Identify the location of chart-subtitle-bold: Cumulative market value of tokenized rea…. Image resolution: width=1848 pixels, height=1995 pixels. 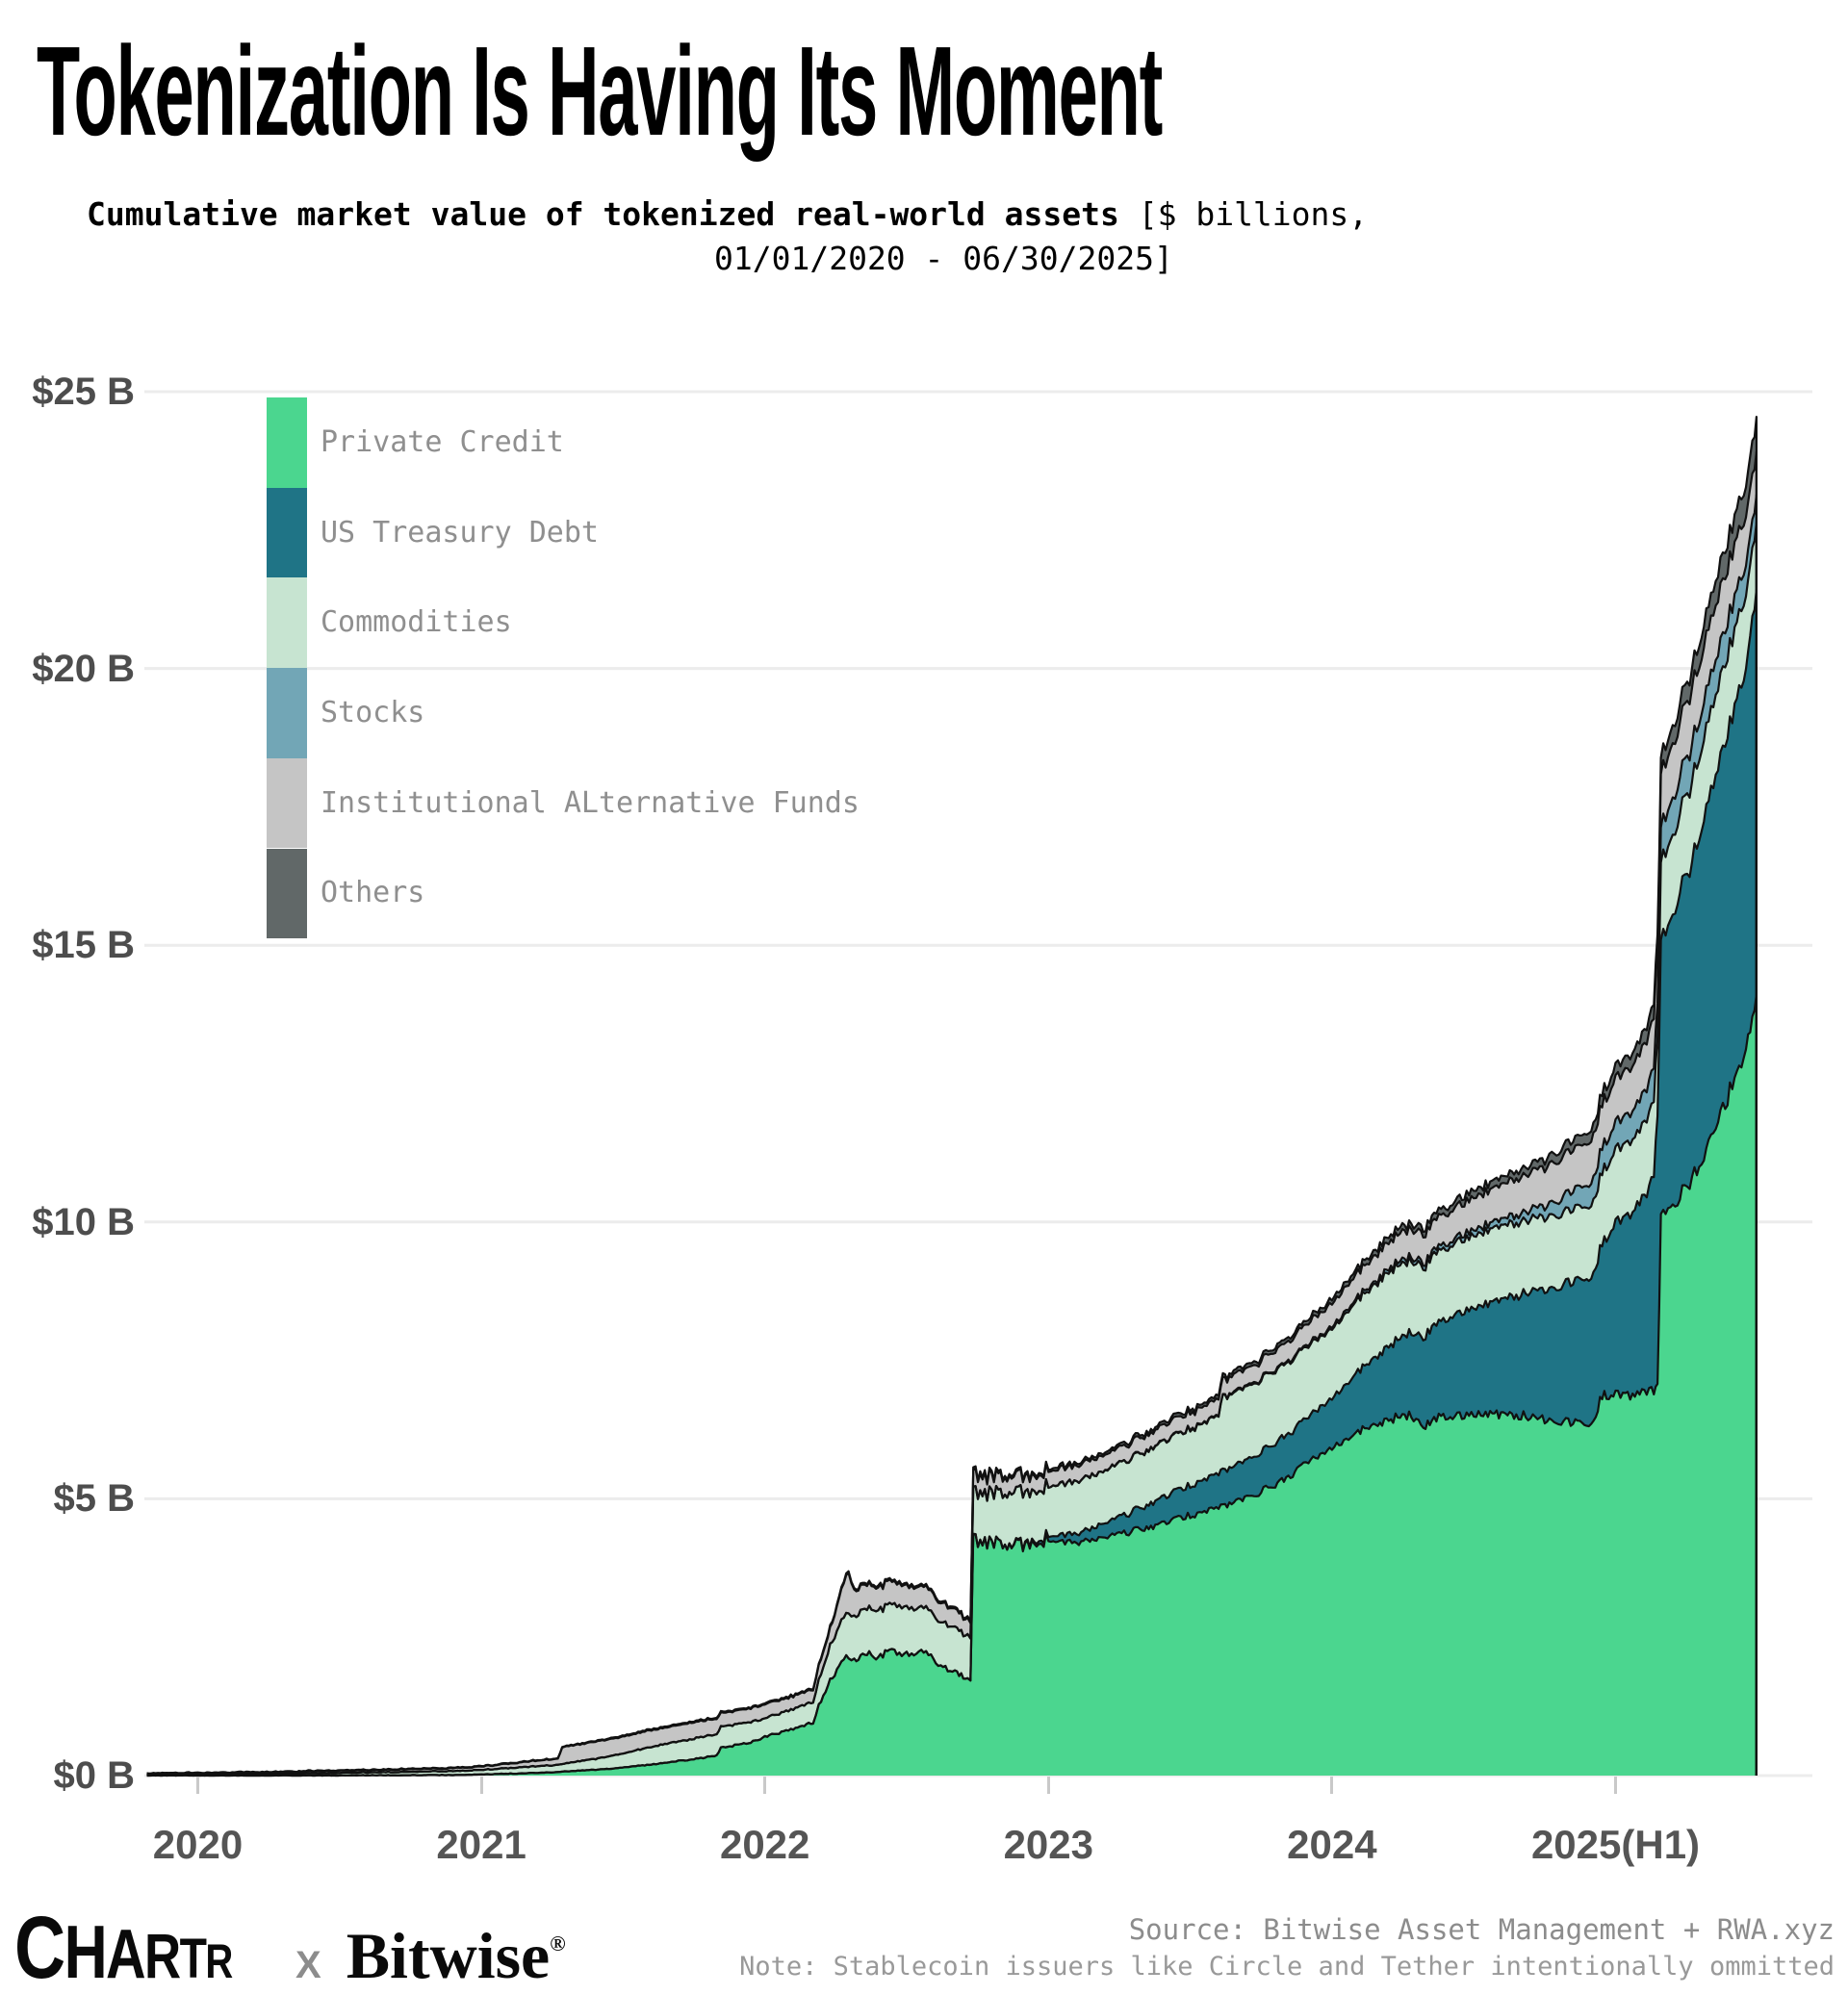
(603, 214).